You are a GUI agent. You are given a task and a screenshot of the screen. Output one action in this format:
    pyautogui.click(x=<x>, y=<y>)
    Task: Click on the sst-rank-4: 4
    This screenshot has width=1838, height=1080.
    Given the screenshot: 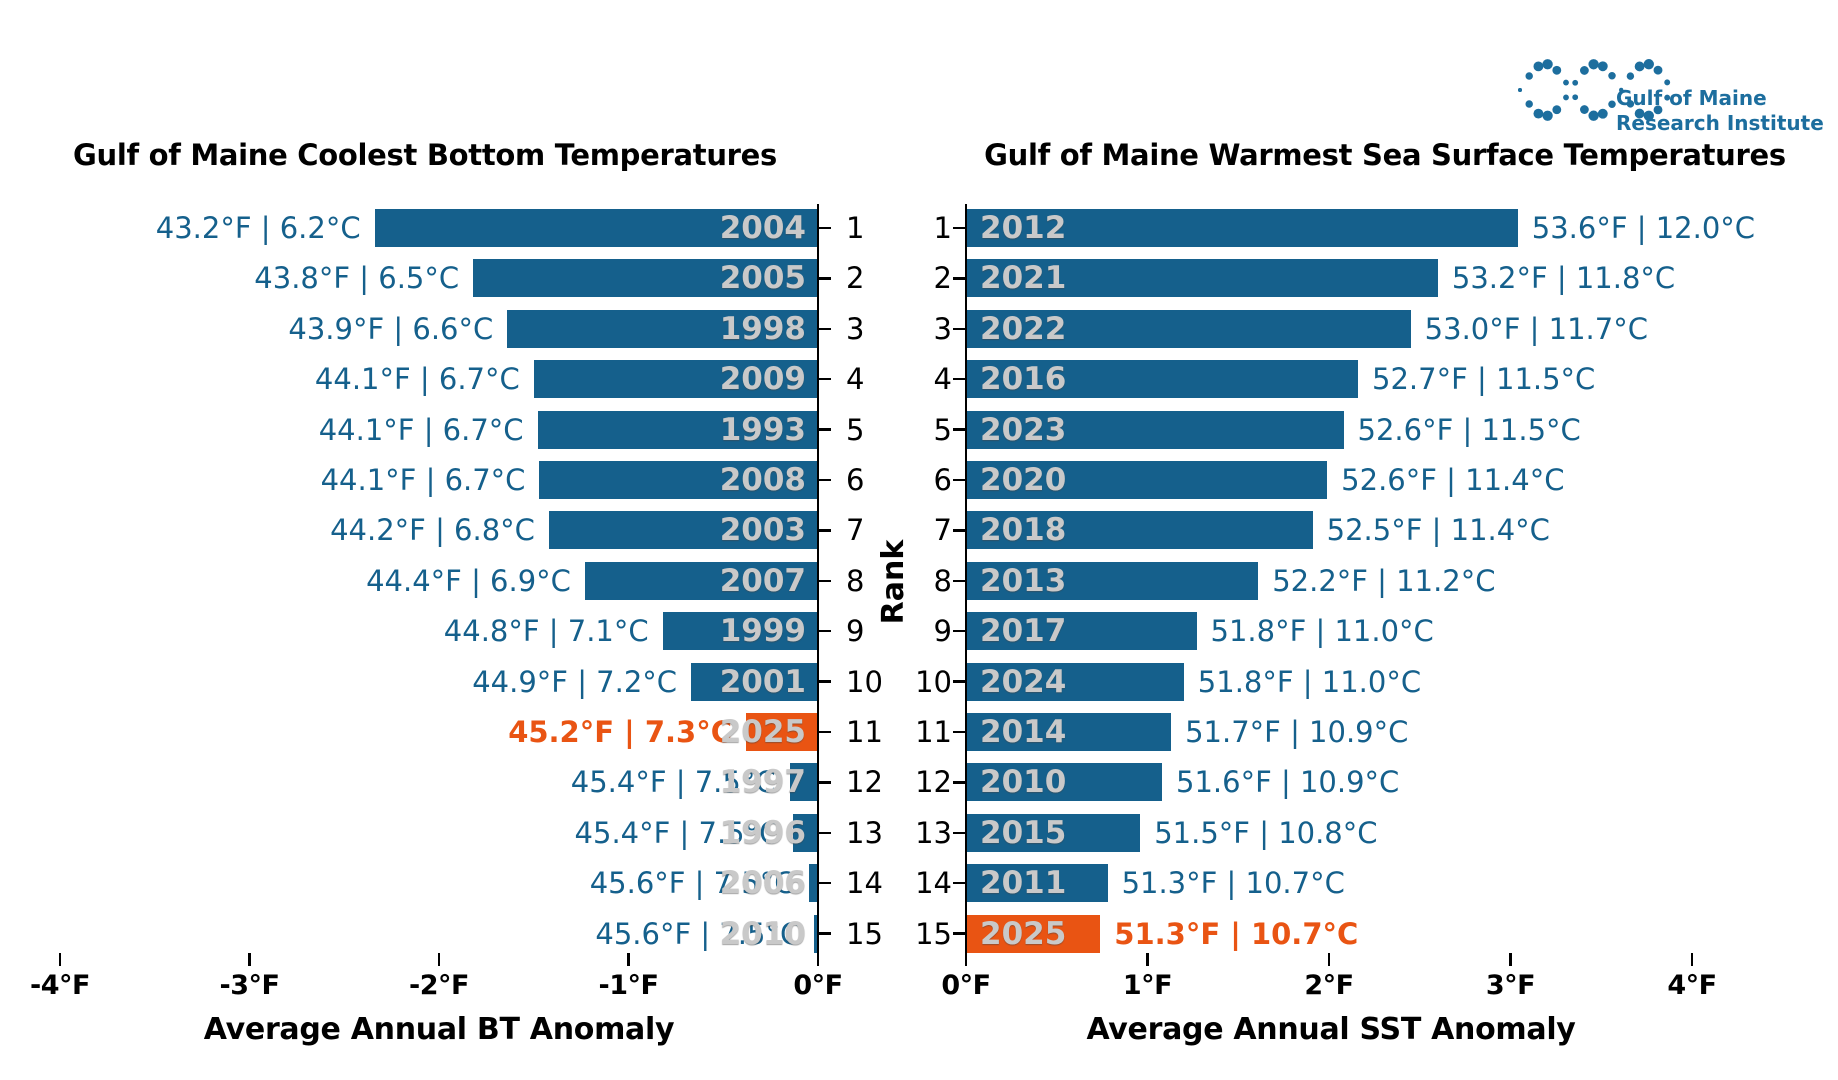 What is the action you would take?
    pyautogui.click(x=942, y=379)
    